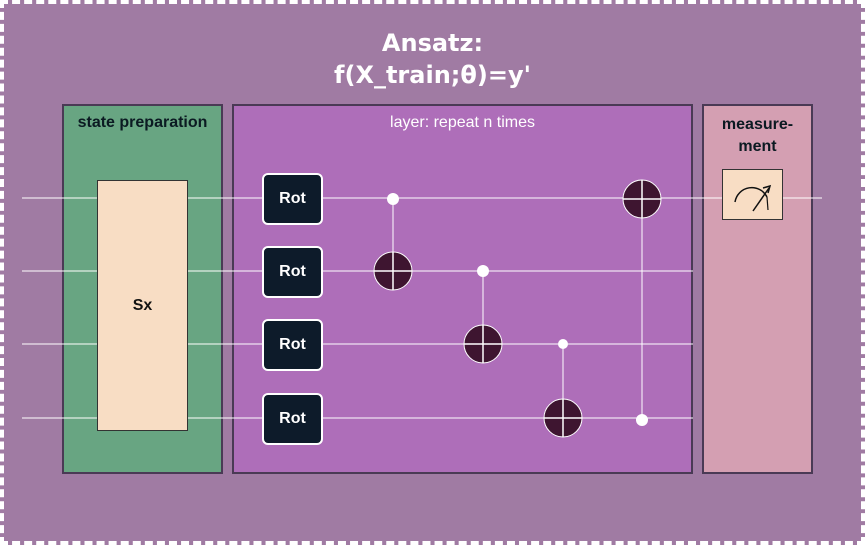 The width and height of the screenshot is (865, 545). I want to click on rot-gate-3: Rot, so click(292, 419).